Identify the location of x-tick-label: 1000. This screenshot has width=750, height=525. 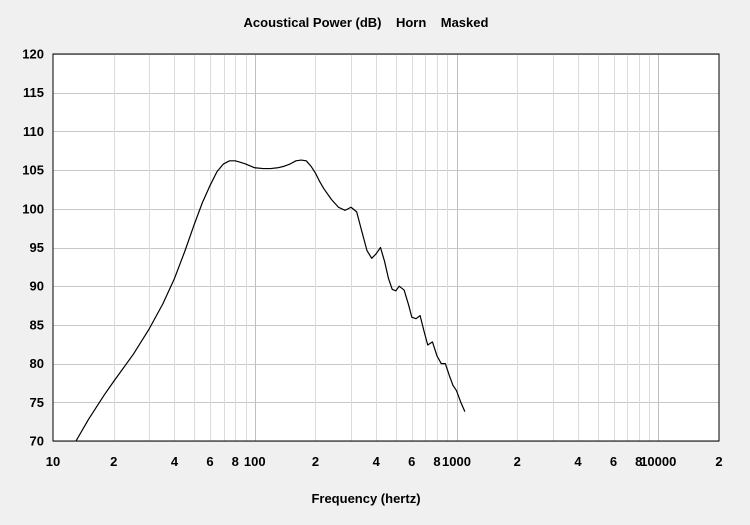
(456, 461).